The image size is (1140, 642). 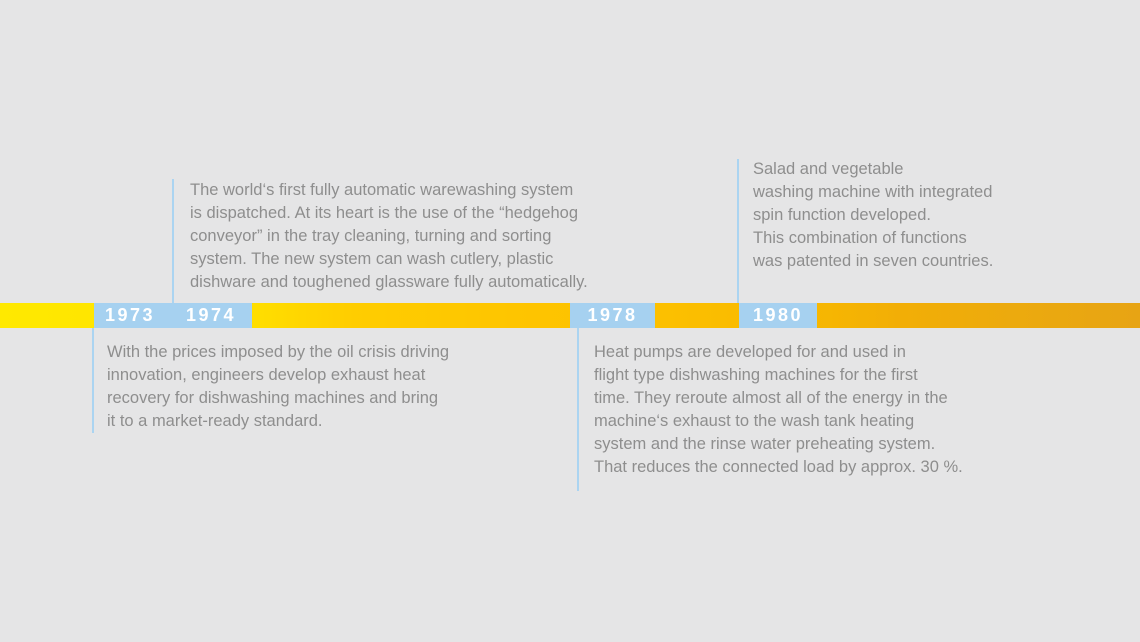 I want to click on year-label-1974: 1974, so click(x=210, y=315).